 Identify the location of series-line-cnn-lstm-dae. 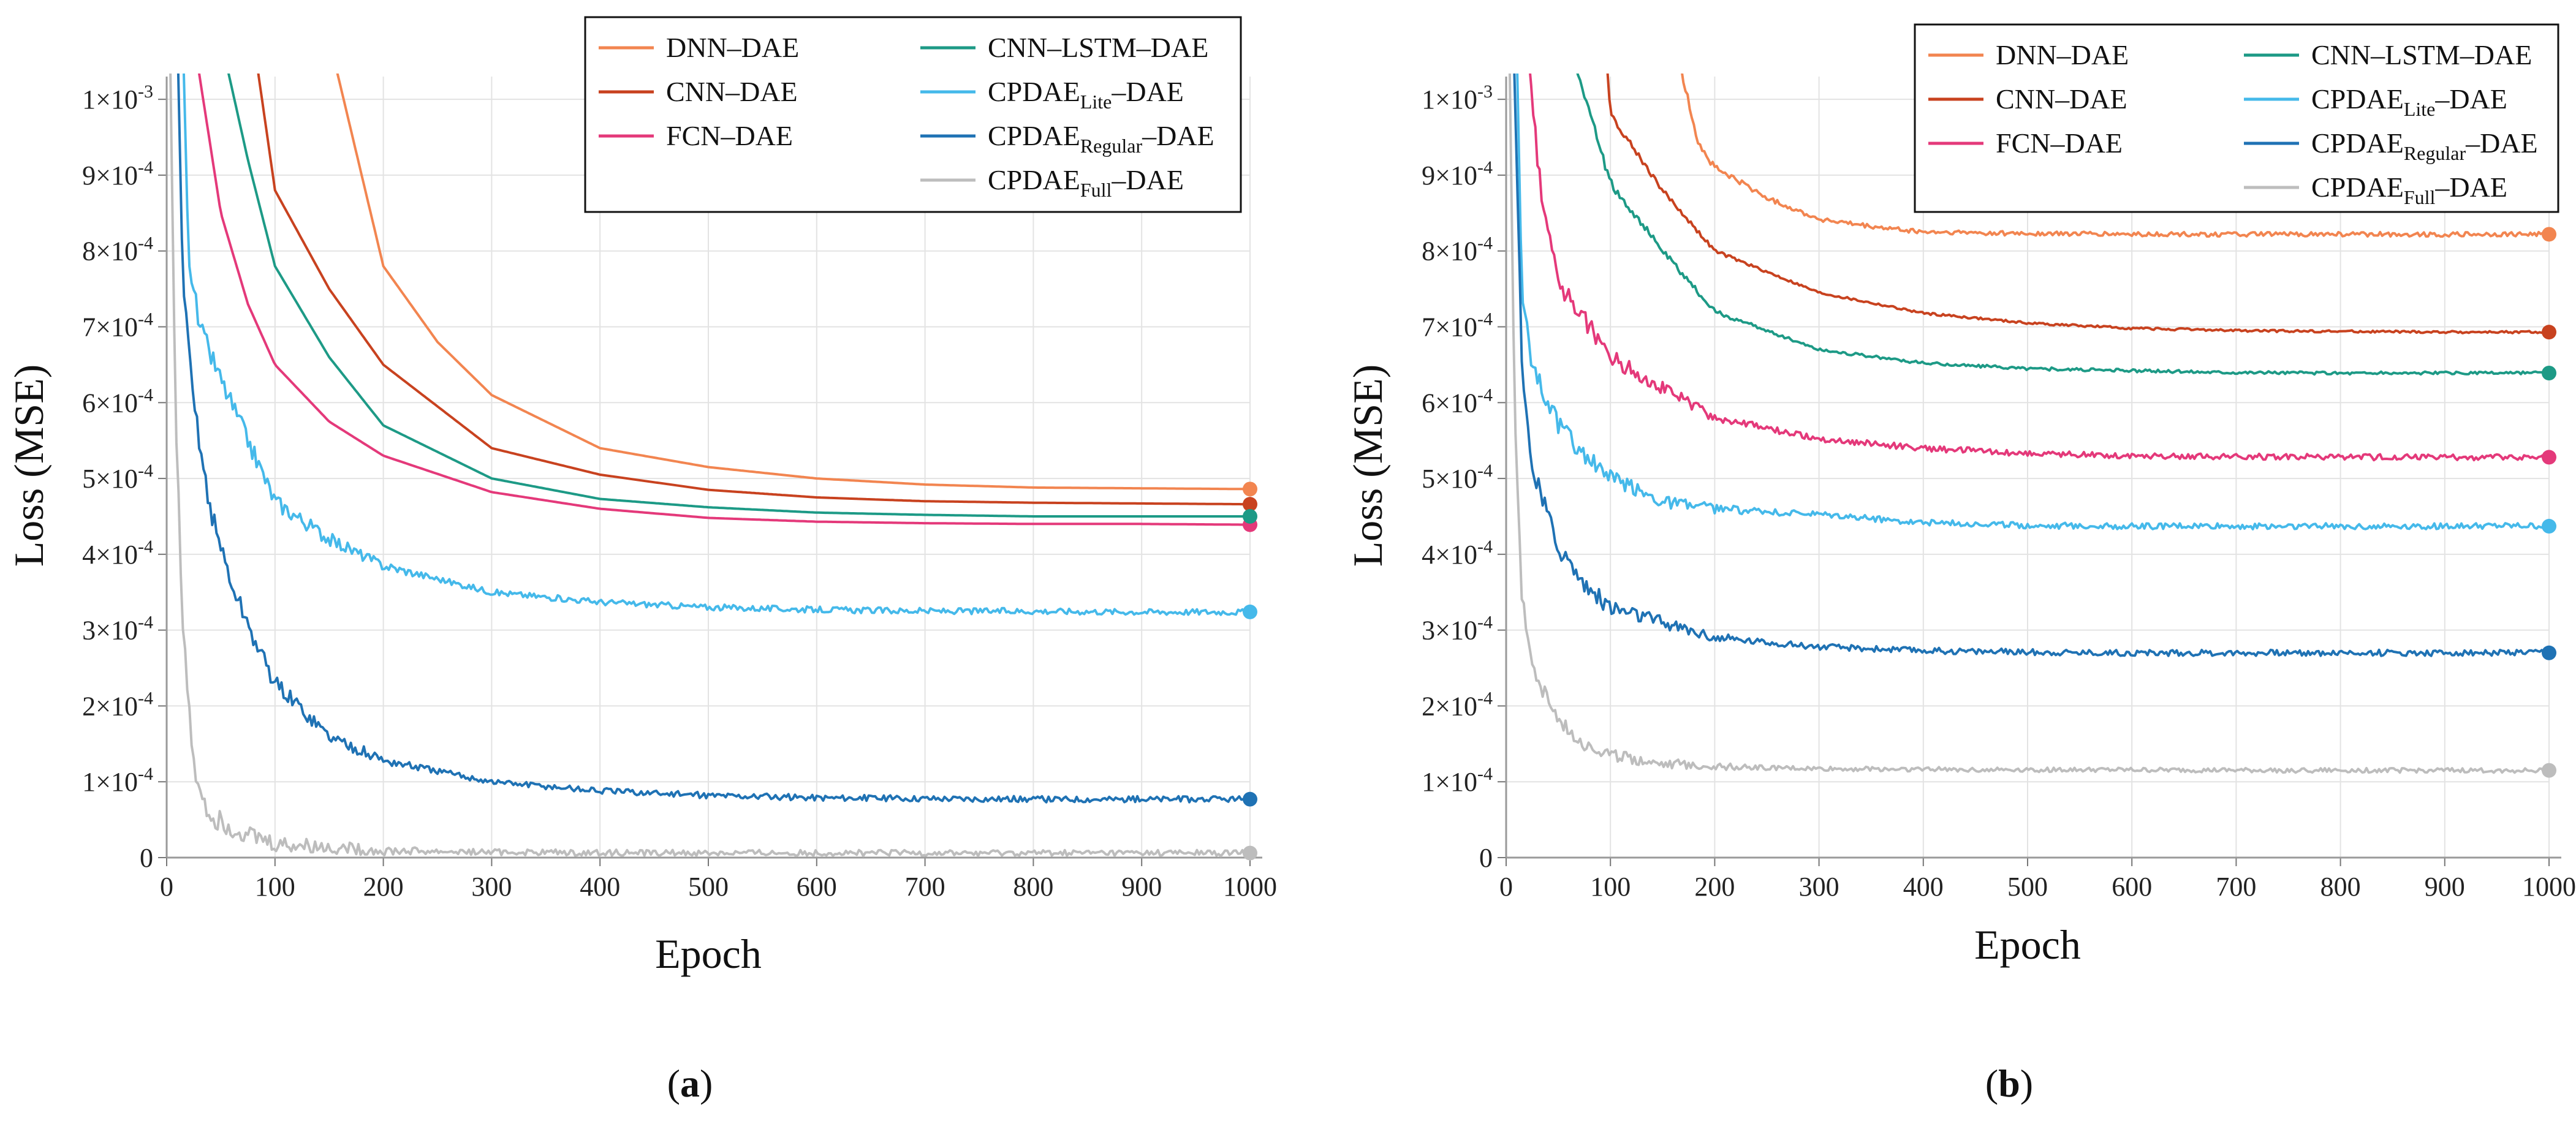
(2062, 225).